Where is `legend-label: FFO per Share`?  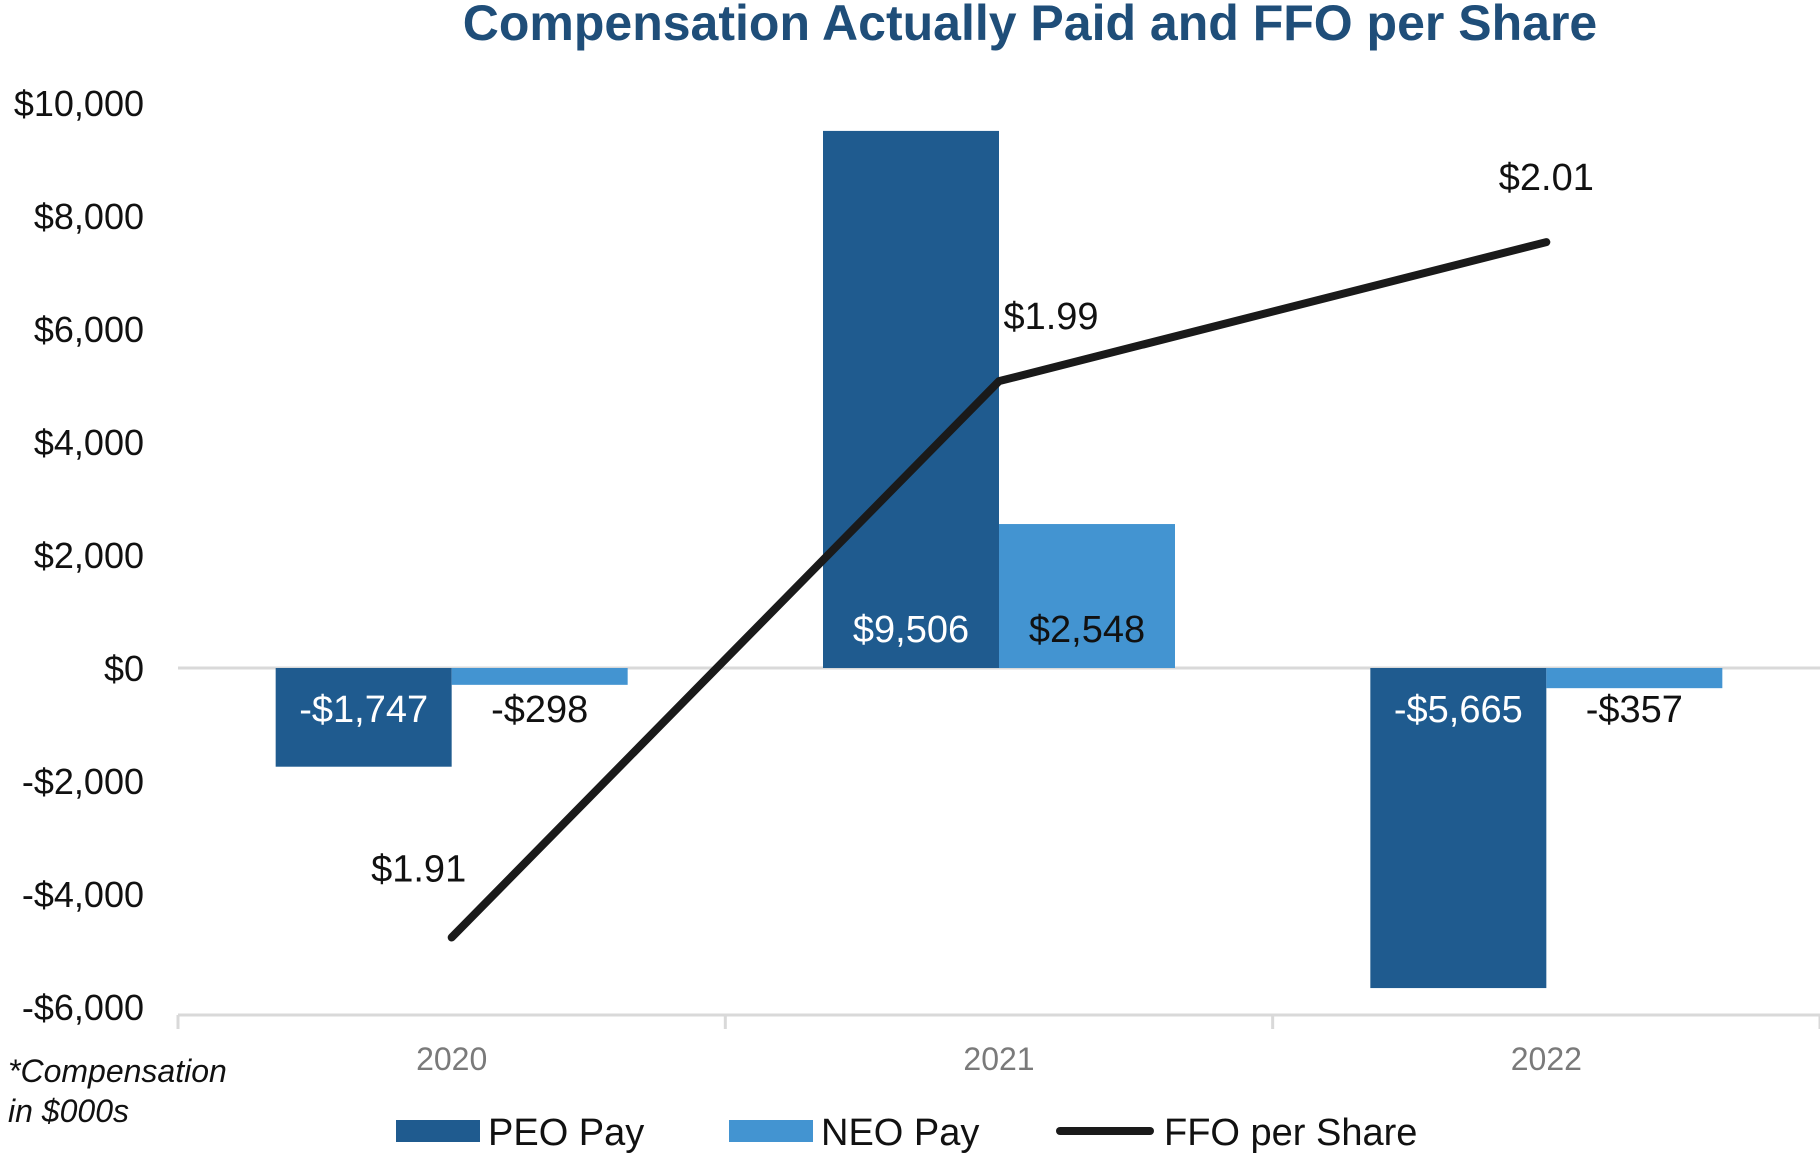
legend-label: FFO per Share is located at coordinates (1290, 1133).